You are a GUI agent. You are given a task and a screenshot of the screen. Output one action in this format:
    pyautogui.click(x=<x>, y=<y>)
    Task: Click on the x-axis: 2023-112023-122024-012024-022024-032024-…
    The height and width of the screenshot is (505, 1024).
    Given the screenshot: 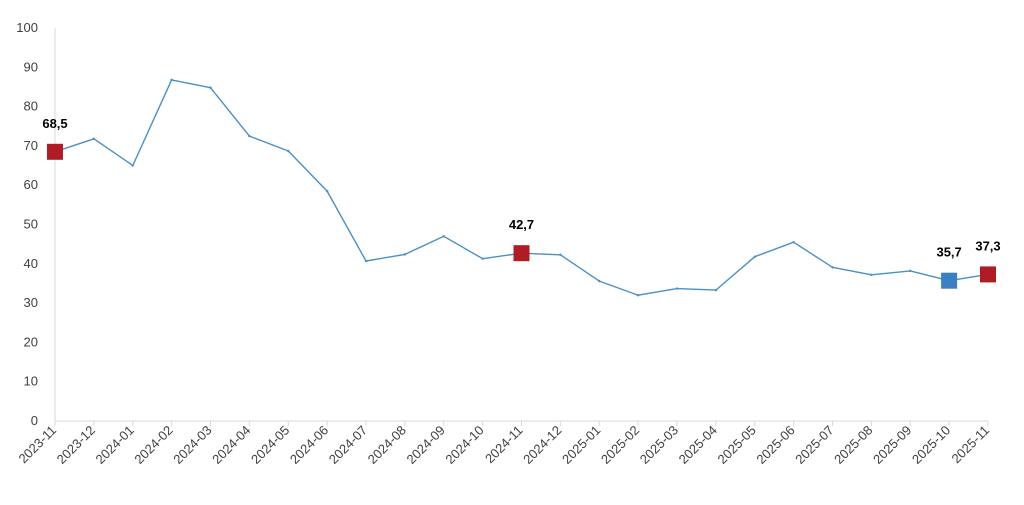 What is the action you would take?
    pyautogui.click(x=503, y=443)
    